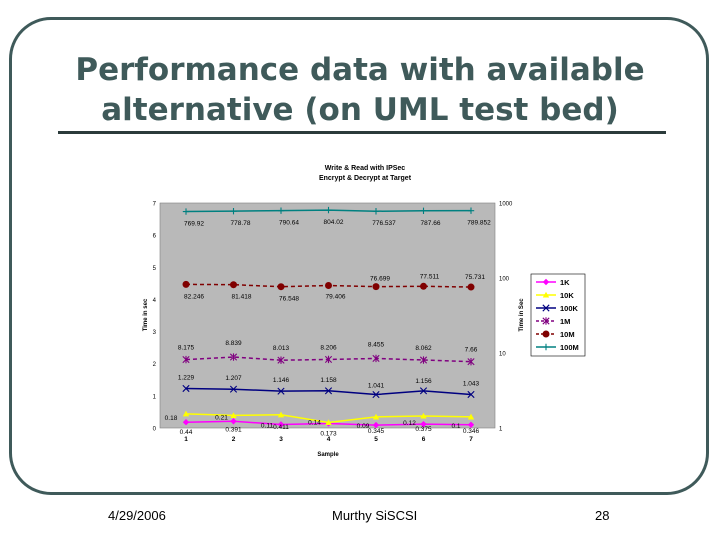  What do you see at coordinates (171, 418) in the screenshot?
I see `data-label-1k: 0.18` at bounding box center [171, 418].